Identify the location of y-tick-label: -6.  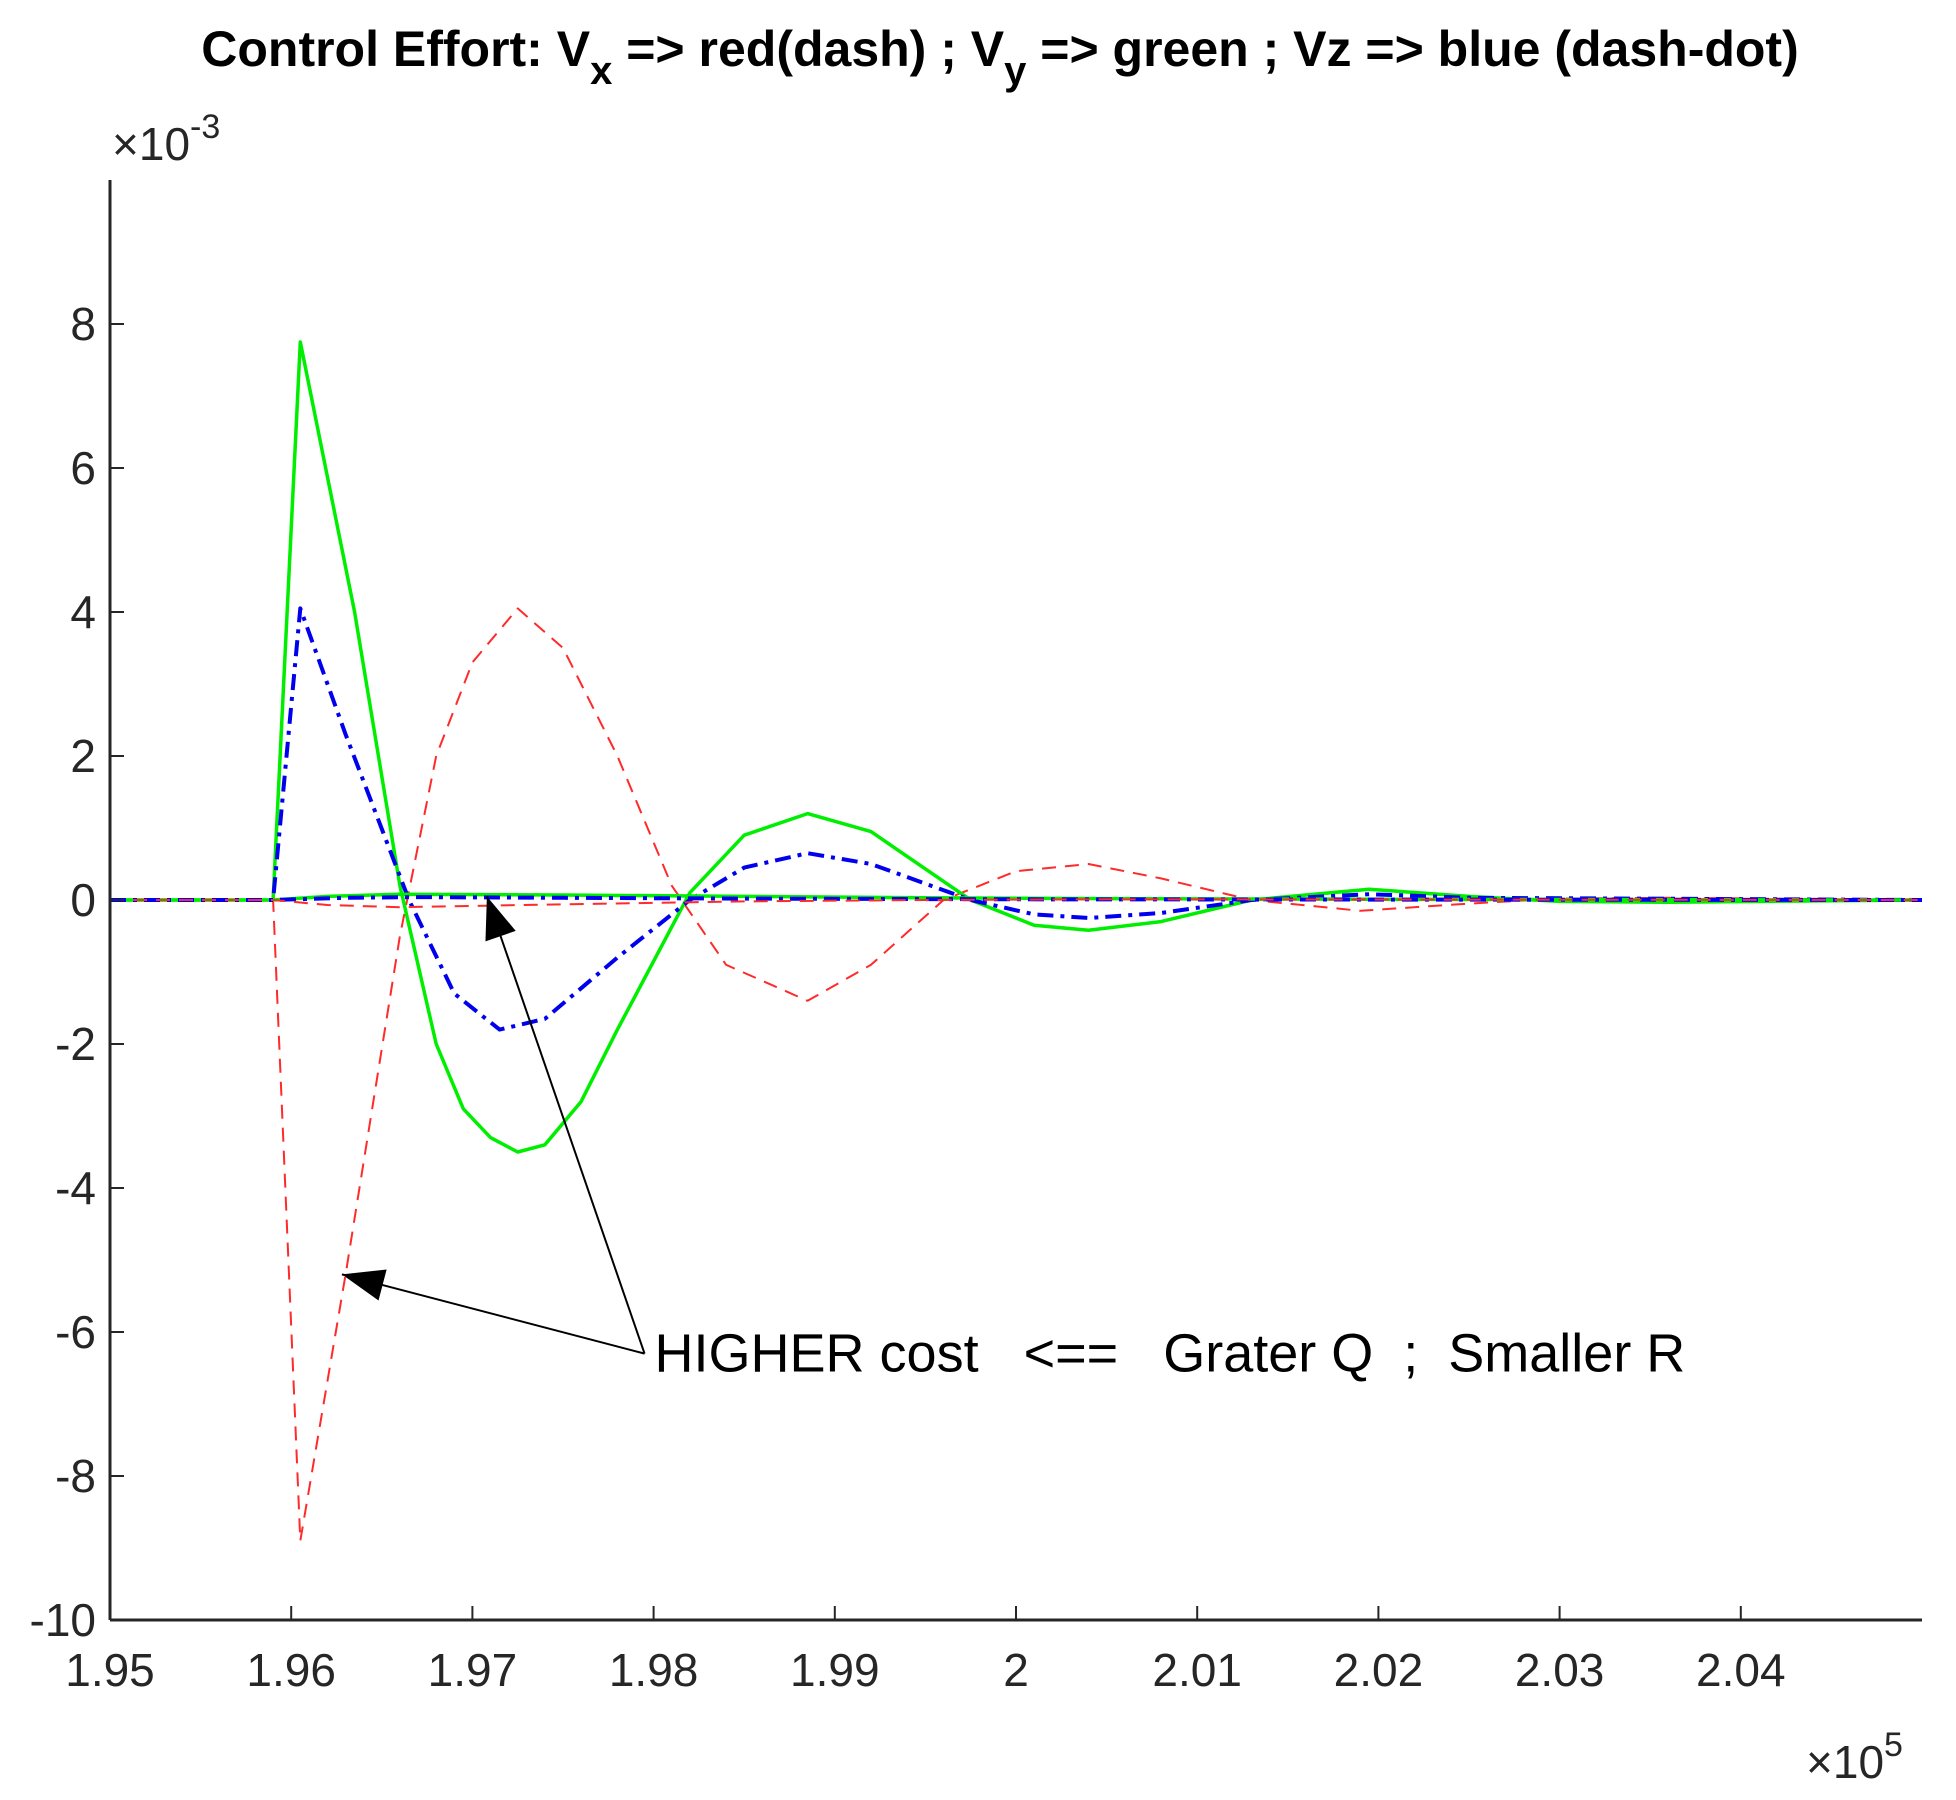
(75, 1332).